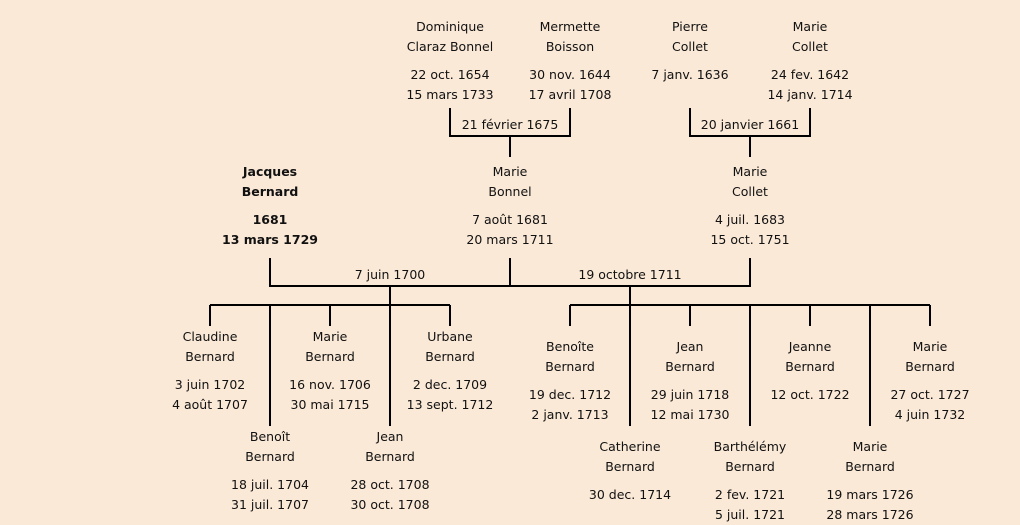 This screenshot has width=1020, height=525. I want to click on birth-date: 2 fev. 1721, so click(750, 494).